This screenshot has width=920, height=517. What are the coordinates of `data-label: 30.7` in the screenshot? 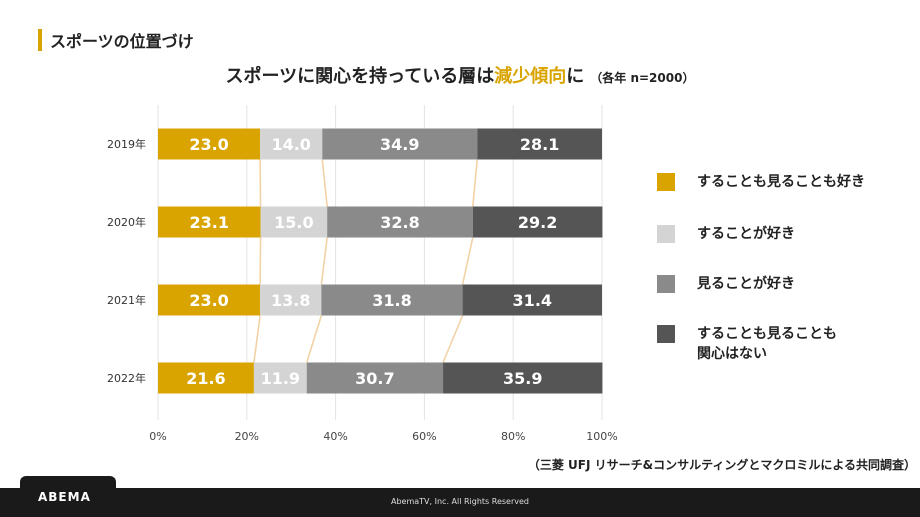 It's located at (374, 378).